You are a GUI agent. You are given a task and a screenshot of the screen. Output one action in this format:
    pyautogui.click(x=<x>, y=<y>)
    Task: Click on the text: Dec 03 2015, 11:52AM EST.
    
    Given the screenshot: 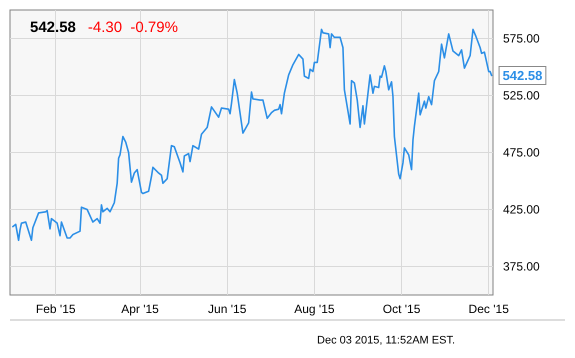 What is the action you would take?
    pyautogui.click(x=386, y=340)
    